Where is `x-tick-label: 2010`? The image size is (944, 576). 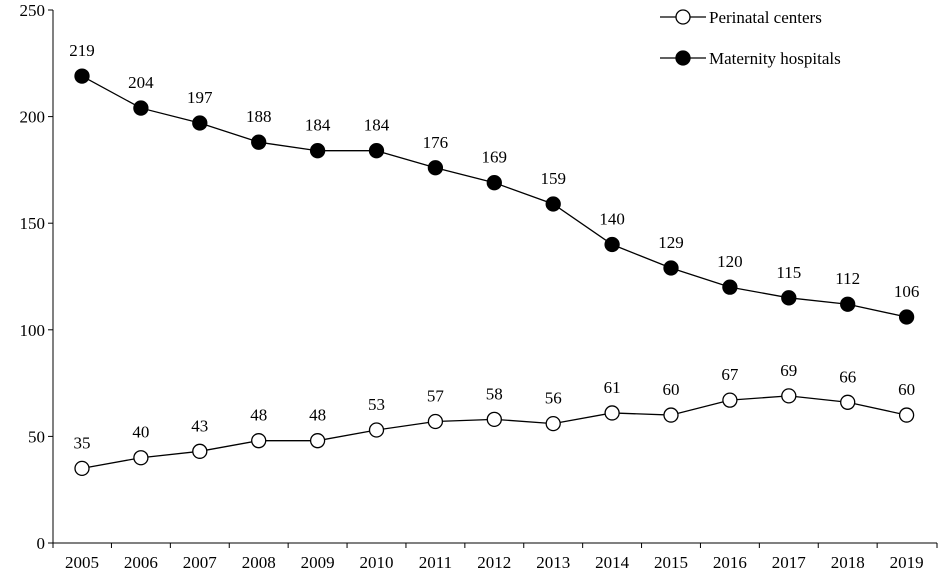 x-tick-label: 2010 is located at coordinates (377, 562).